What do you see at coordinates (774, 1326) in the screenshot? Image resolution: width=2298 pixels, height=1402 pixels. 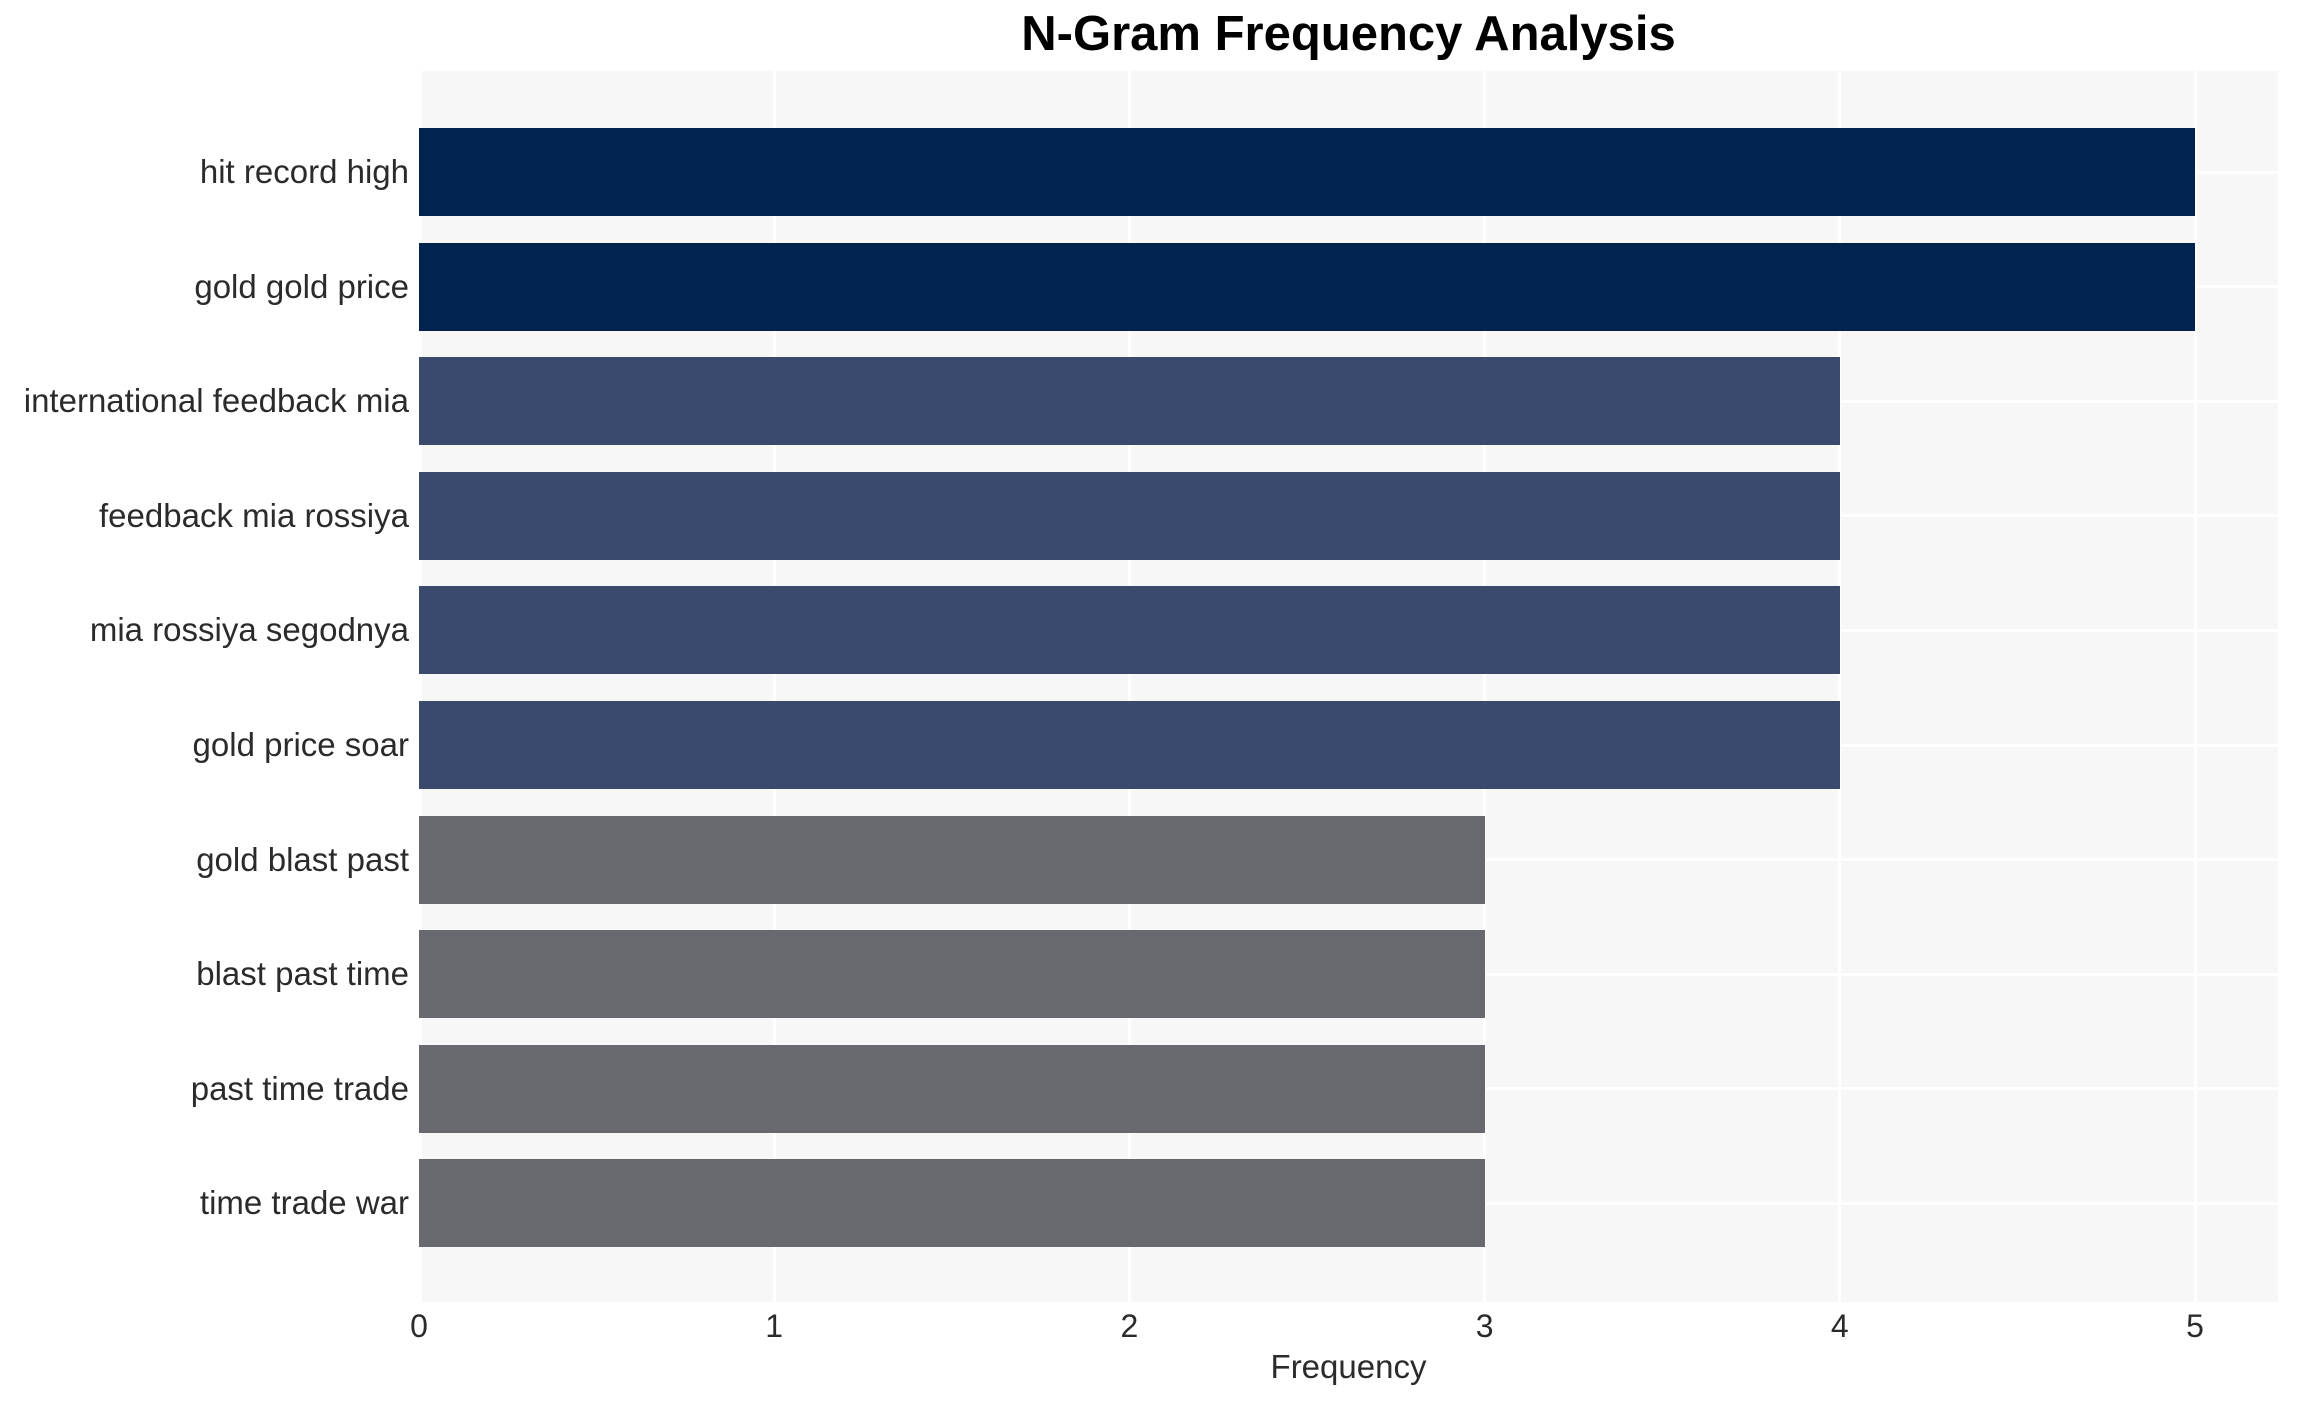 I see `x-tick-label: 1` at bounding box center [774, 1326].